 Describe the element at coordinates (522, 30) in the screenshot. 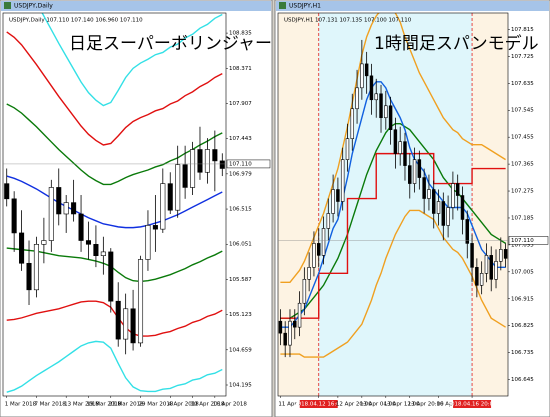

I see `y-tick-label: 107.815` at that location.